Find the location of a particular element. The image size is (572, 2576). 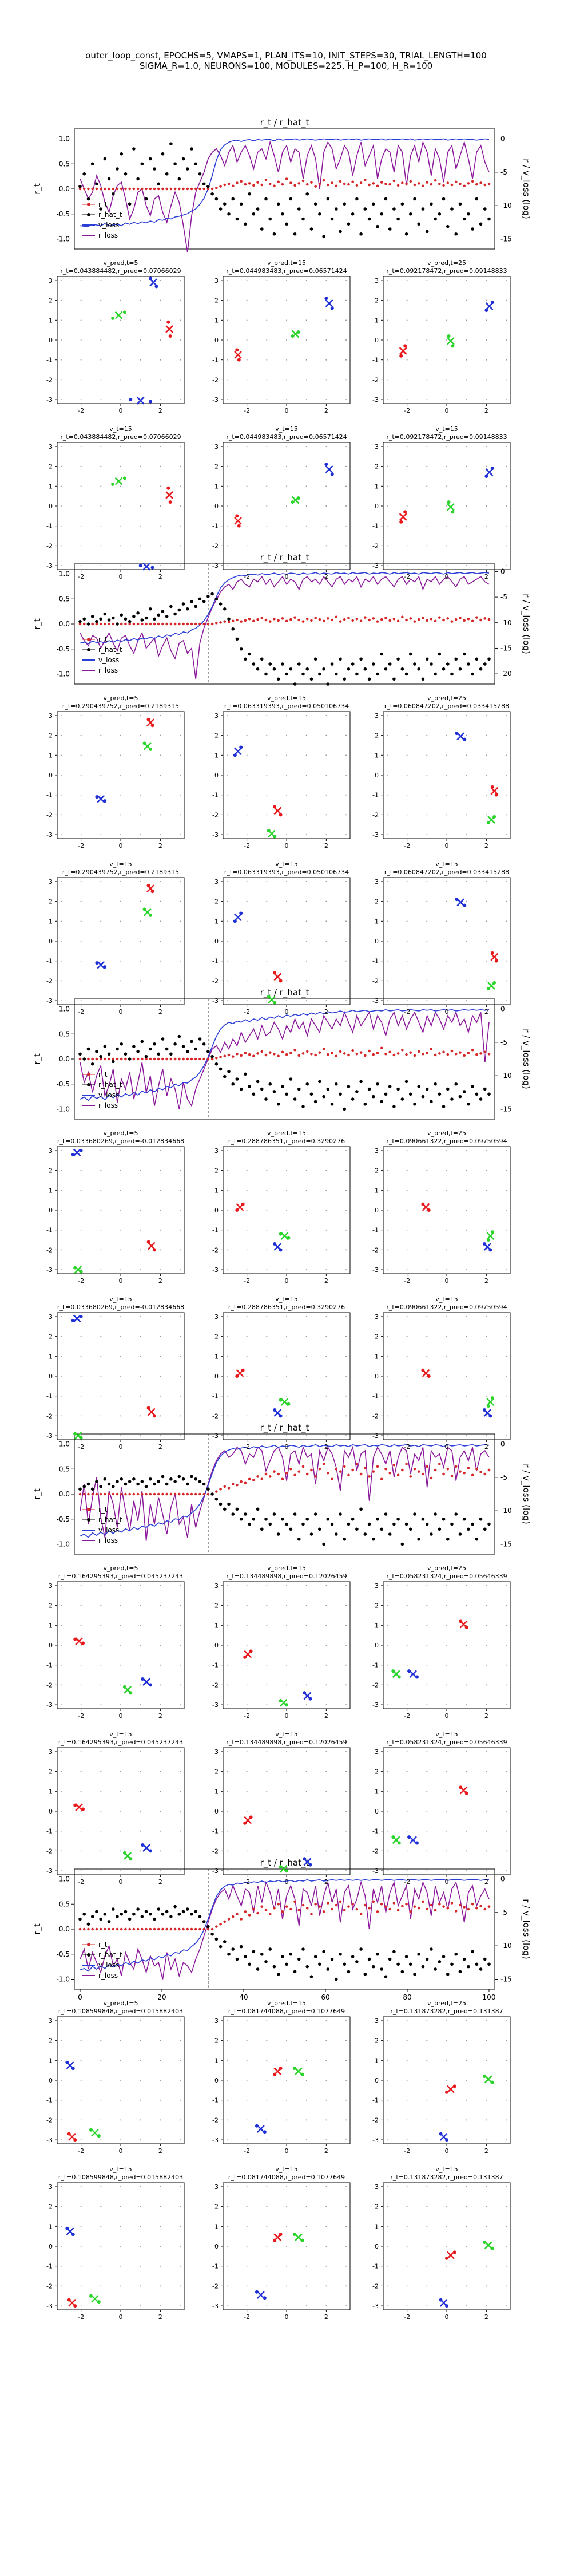

marker-red is located at coordinates (239, 526).